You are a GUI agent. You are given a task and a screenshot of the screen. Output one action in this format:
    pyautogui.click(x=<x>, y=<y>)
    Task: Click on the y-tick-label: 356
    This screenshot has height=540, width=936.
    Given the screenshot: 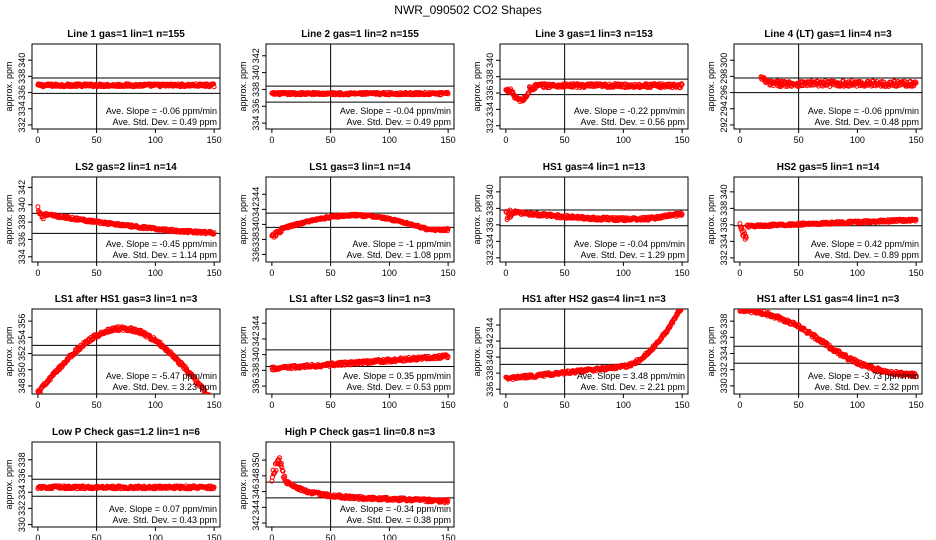 What is the action you would take?
    pyautogui.click(x=22, y=321)
    